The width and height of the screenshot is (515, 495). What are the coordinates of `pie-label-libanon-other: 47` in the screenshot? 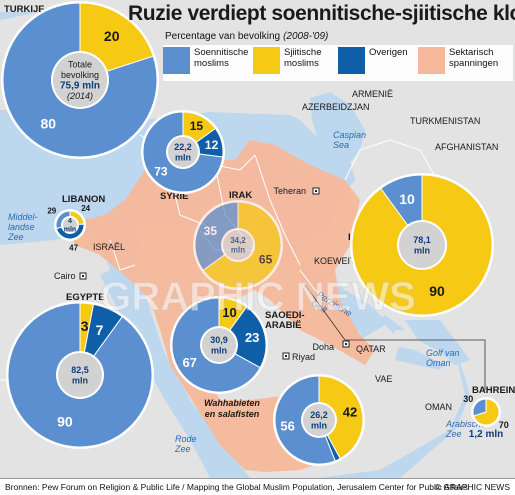 It's located at (73, 248).